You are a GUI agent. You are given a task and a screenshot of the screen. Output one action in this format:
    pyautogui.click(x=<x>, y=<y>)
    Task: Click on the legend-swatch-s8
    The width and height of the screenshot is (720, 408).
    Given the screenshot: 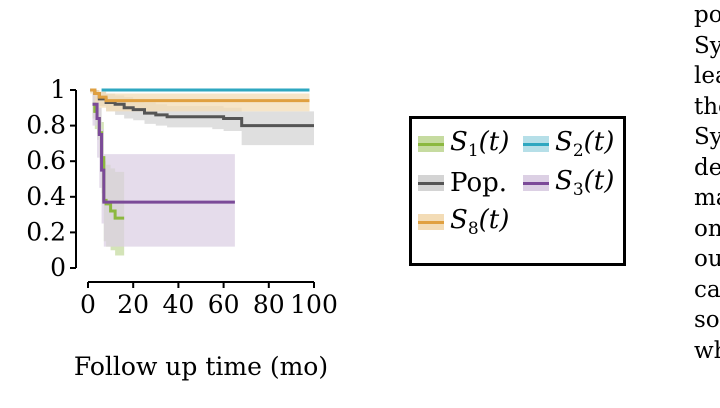 What is the action you would take?
    pyautogui.click(x=431, y=222)
    